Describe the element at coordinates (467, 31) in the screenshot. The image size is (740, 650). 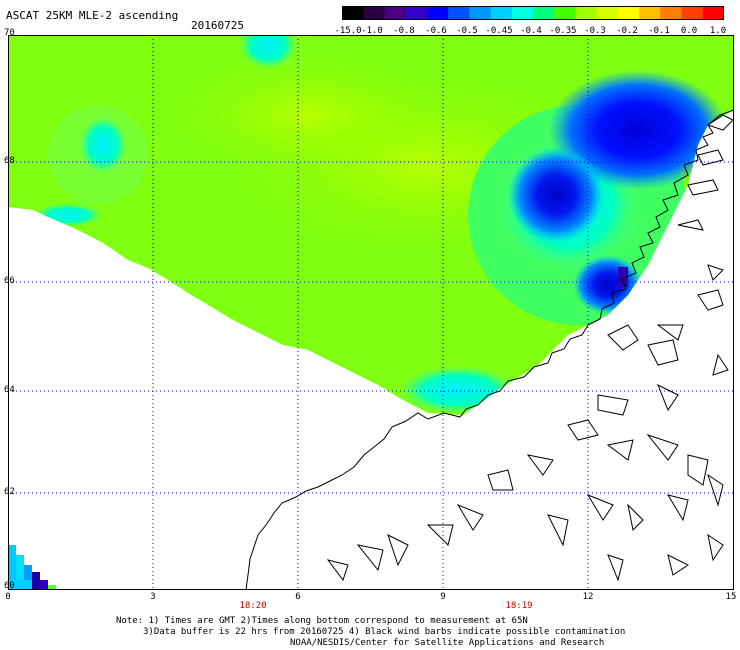
I see `colorbar-tick-label: -0.5` at that location.